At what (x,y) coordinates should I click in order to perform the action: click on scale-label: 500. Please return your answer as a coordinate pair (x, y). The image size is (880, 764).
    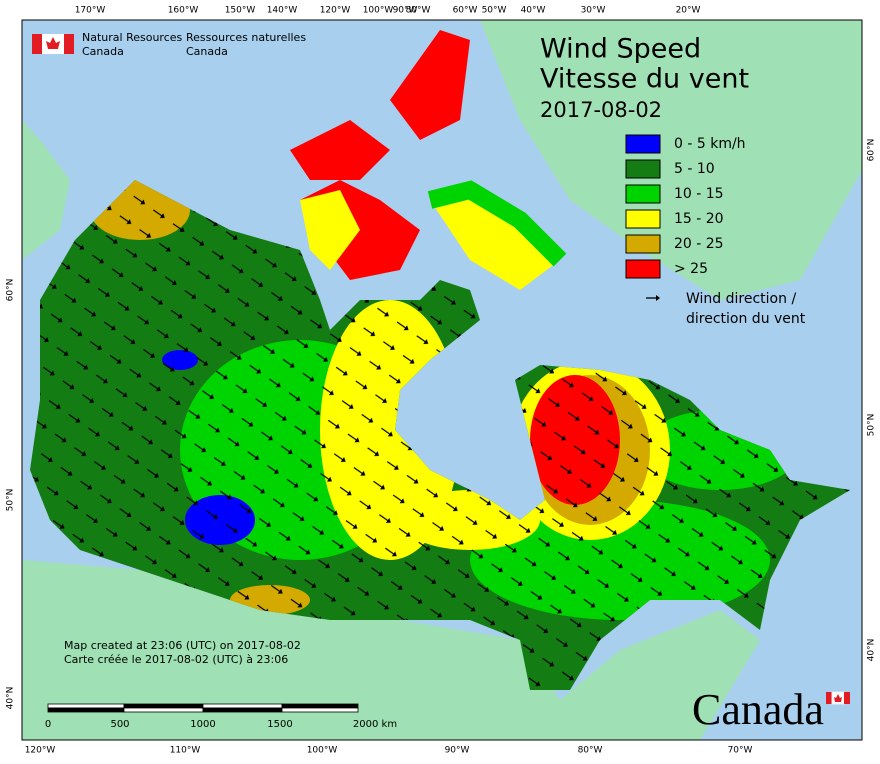
    Looking at the image, I should click on (119, 724).